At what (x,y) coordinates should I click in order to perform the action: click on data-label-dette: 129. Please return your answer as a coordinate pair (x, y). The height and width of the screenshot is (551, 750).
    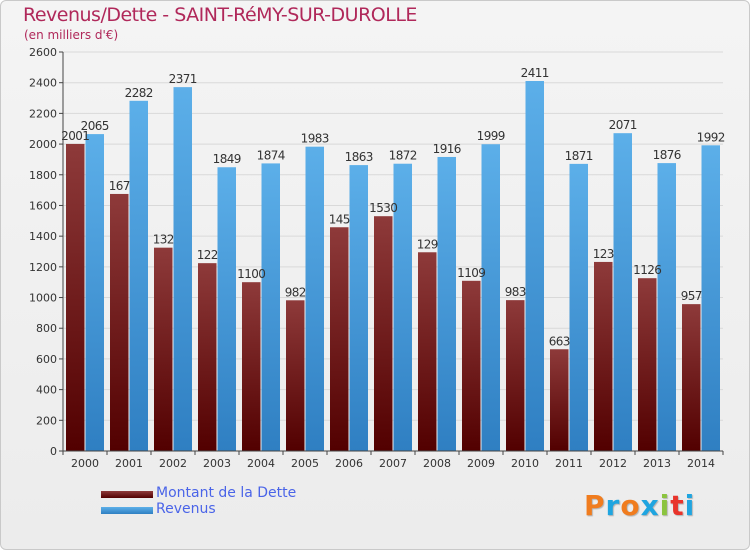
    Looking at the image, I should click on (427, 244).